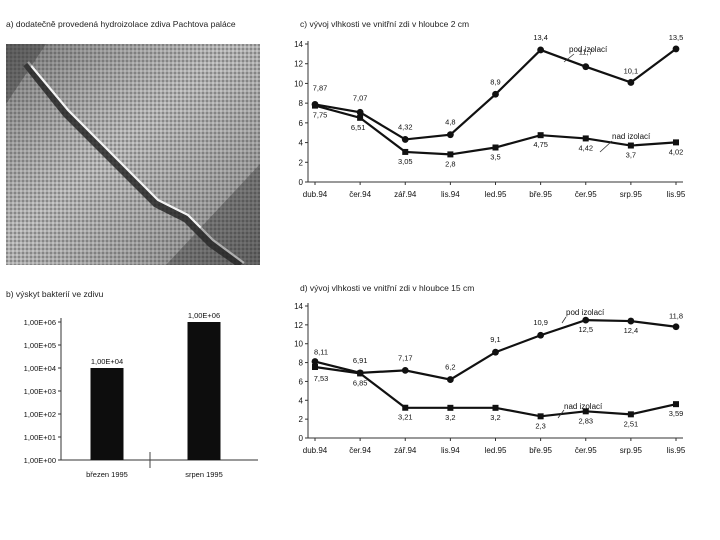 The width and height of the screenshot is (720, 540). I want to click on bacteria-y-tick-label: 1,00E+04, so click(40, 368).